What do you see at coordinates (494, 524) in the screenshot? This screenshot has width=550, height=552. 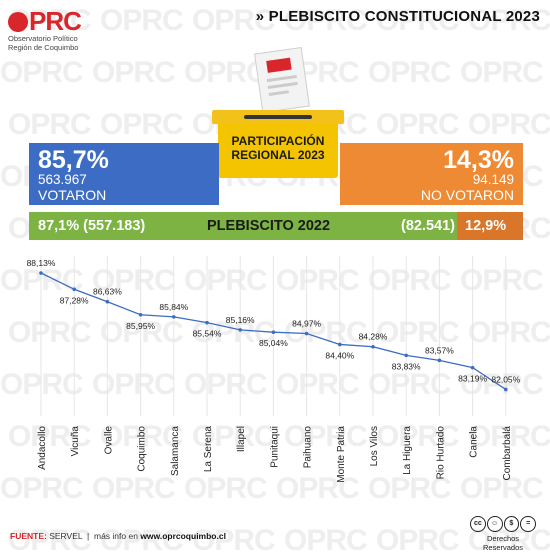 I see `by-icon: ☺` at bounding box center [494, 524].